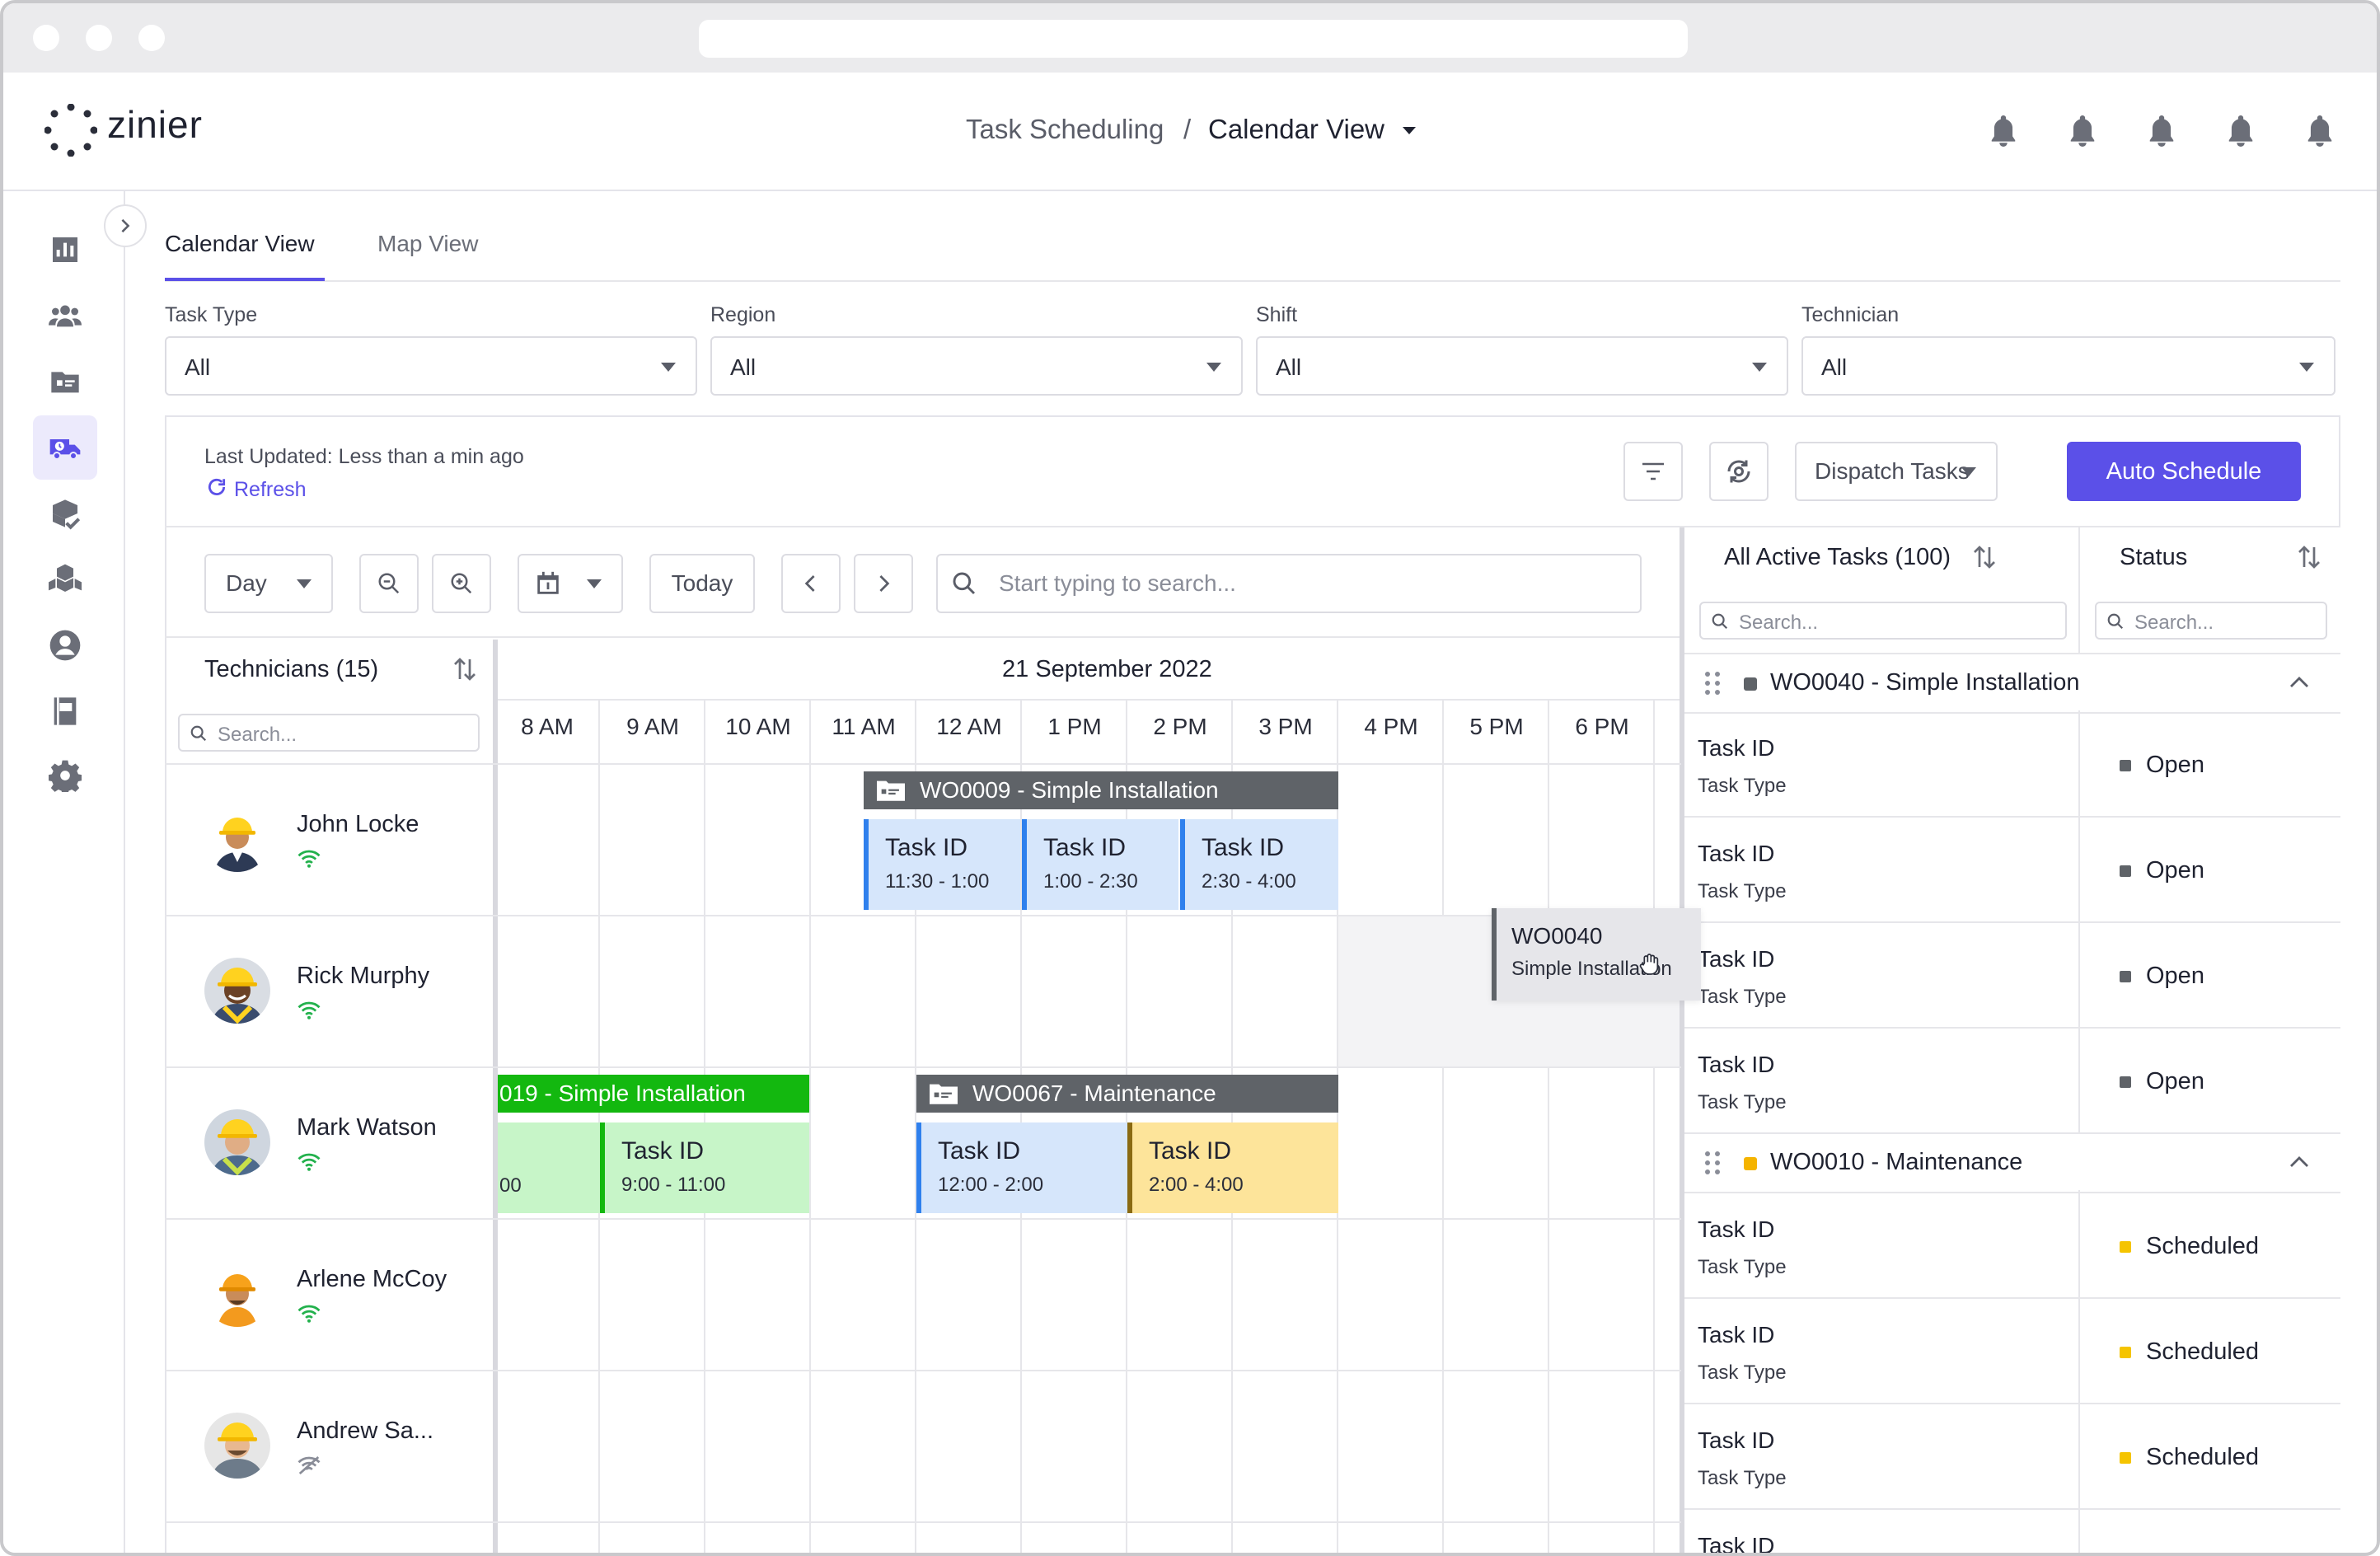  I want to click on select-value: All, so click(1834, 367).